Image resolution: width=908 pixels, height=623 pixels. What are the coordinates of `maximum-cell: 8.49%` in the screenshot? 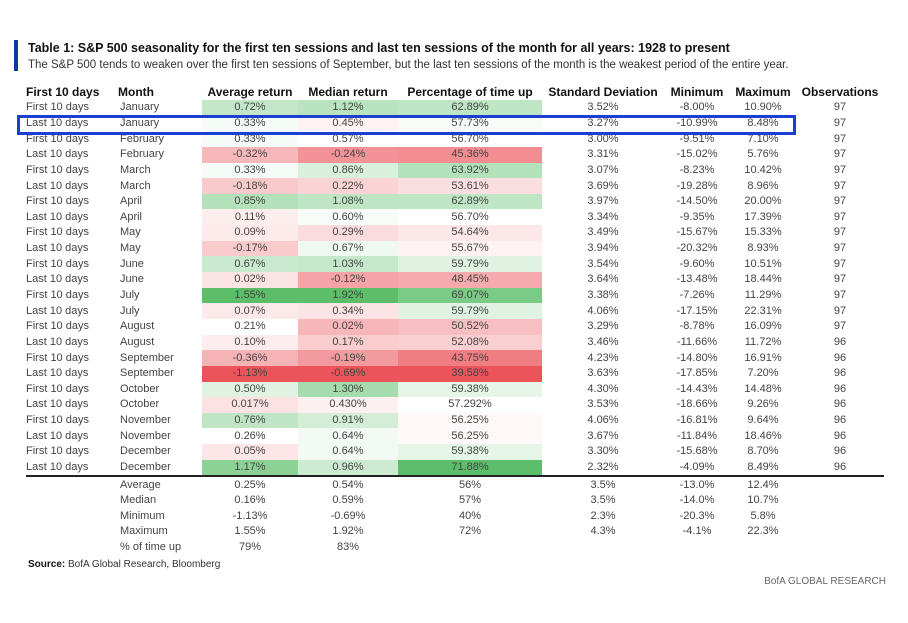 It's located at (763, 468).